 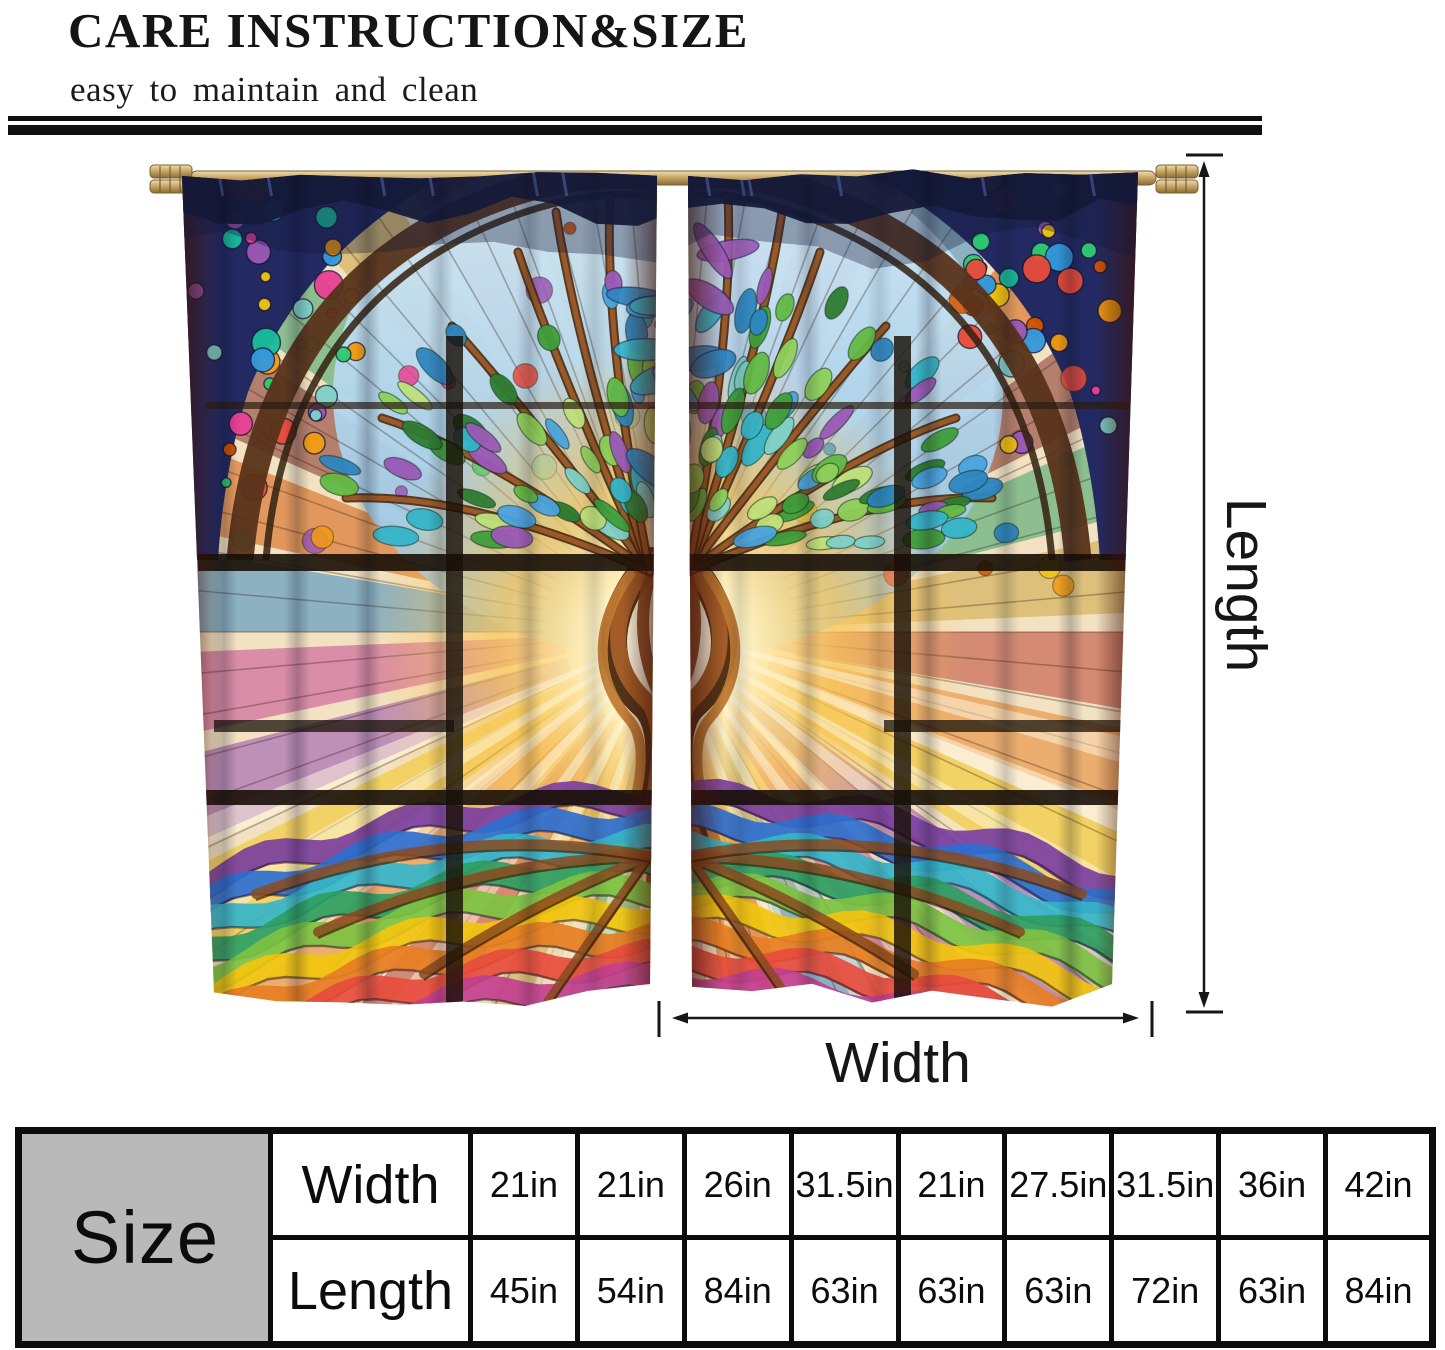 What do you see at coordinates (1131, 1018) in the screenshot?
I see `width-arrowhead-right-icon` at bounding box center [1131, 1018].